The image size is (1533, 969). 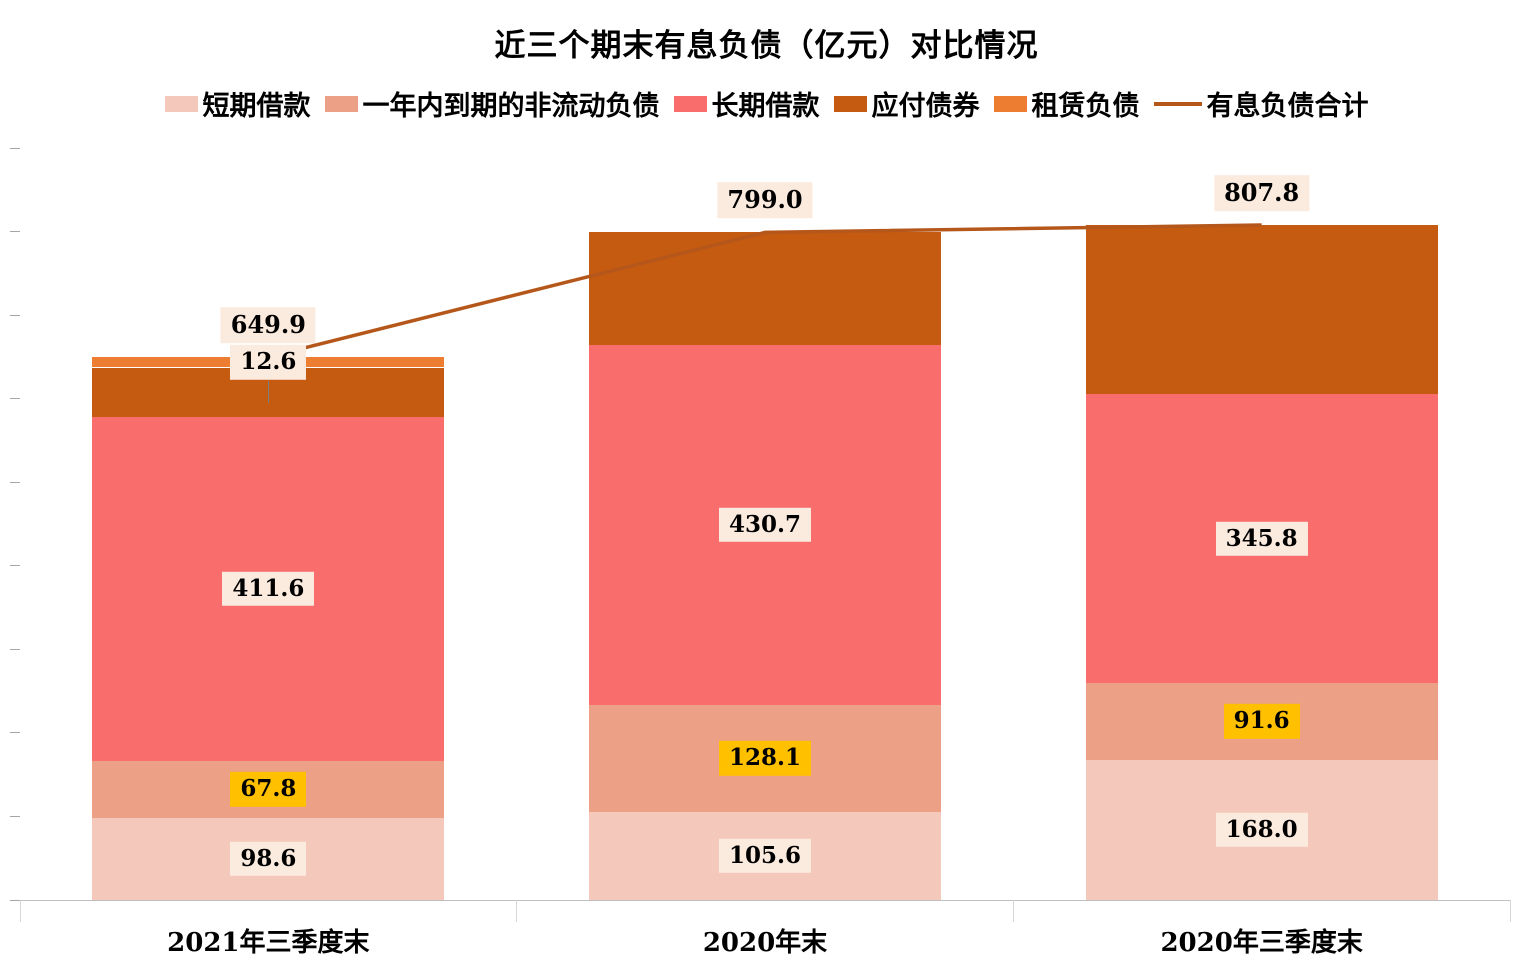 I want to click on legend-item-1: 一年内到期的非流动负债, so click(x=492, y=103).